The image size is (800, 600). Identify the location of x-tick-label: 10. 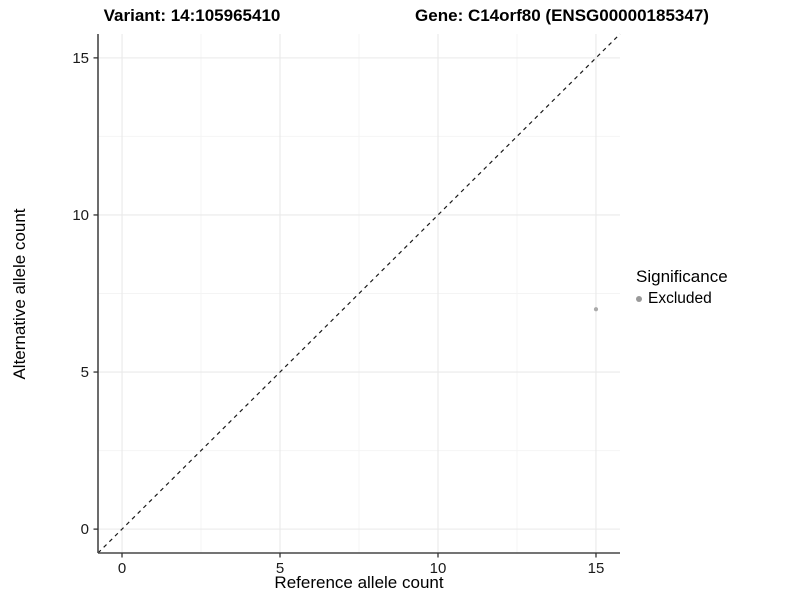
(438, 568).